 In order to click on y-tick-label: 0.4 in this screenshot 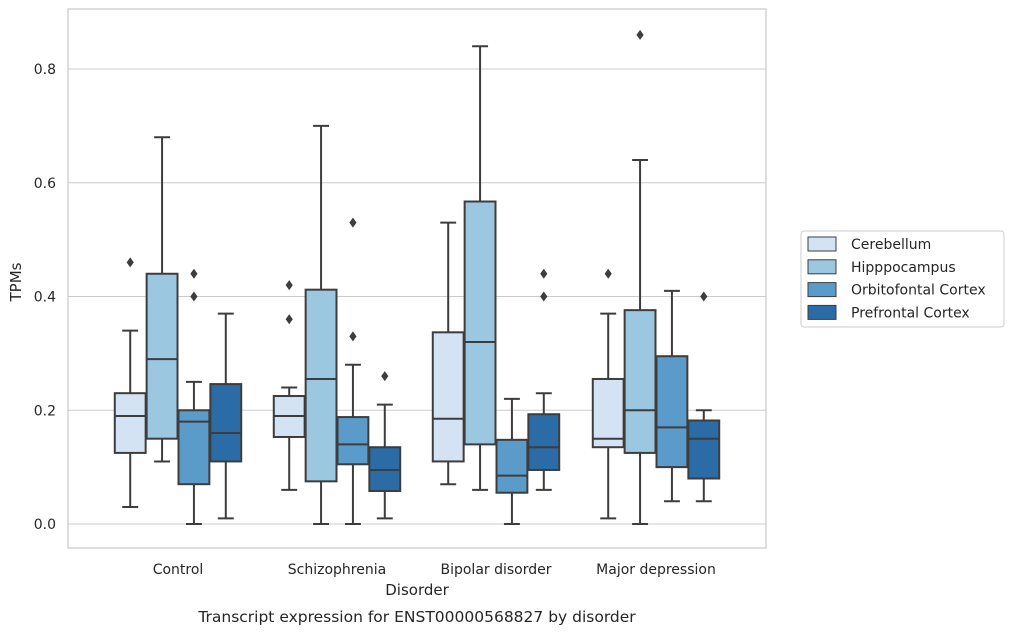, I will do `click(45, 298)`.